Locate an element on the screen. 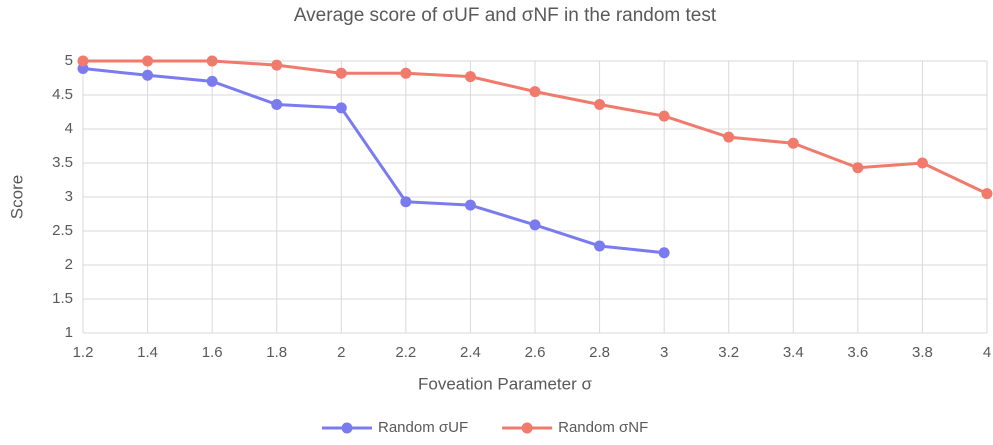 The width and height of the screenshot is (993, 445). x-tick-label: 1.2 is located at coordinates (83, 352).